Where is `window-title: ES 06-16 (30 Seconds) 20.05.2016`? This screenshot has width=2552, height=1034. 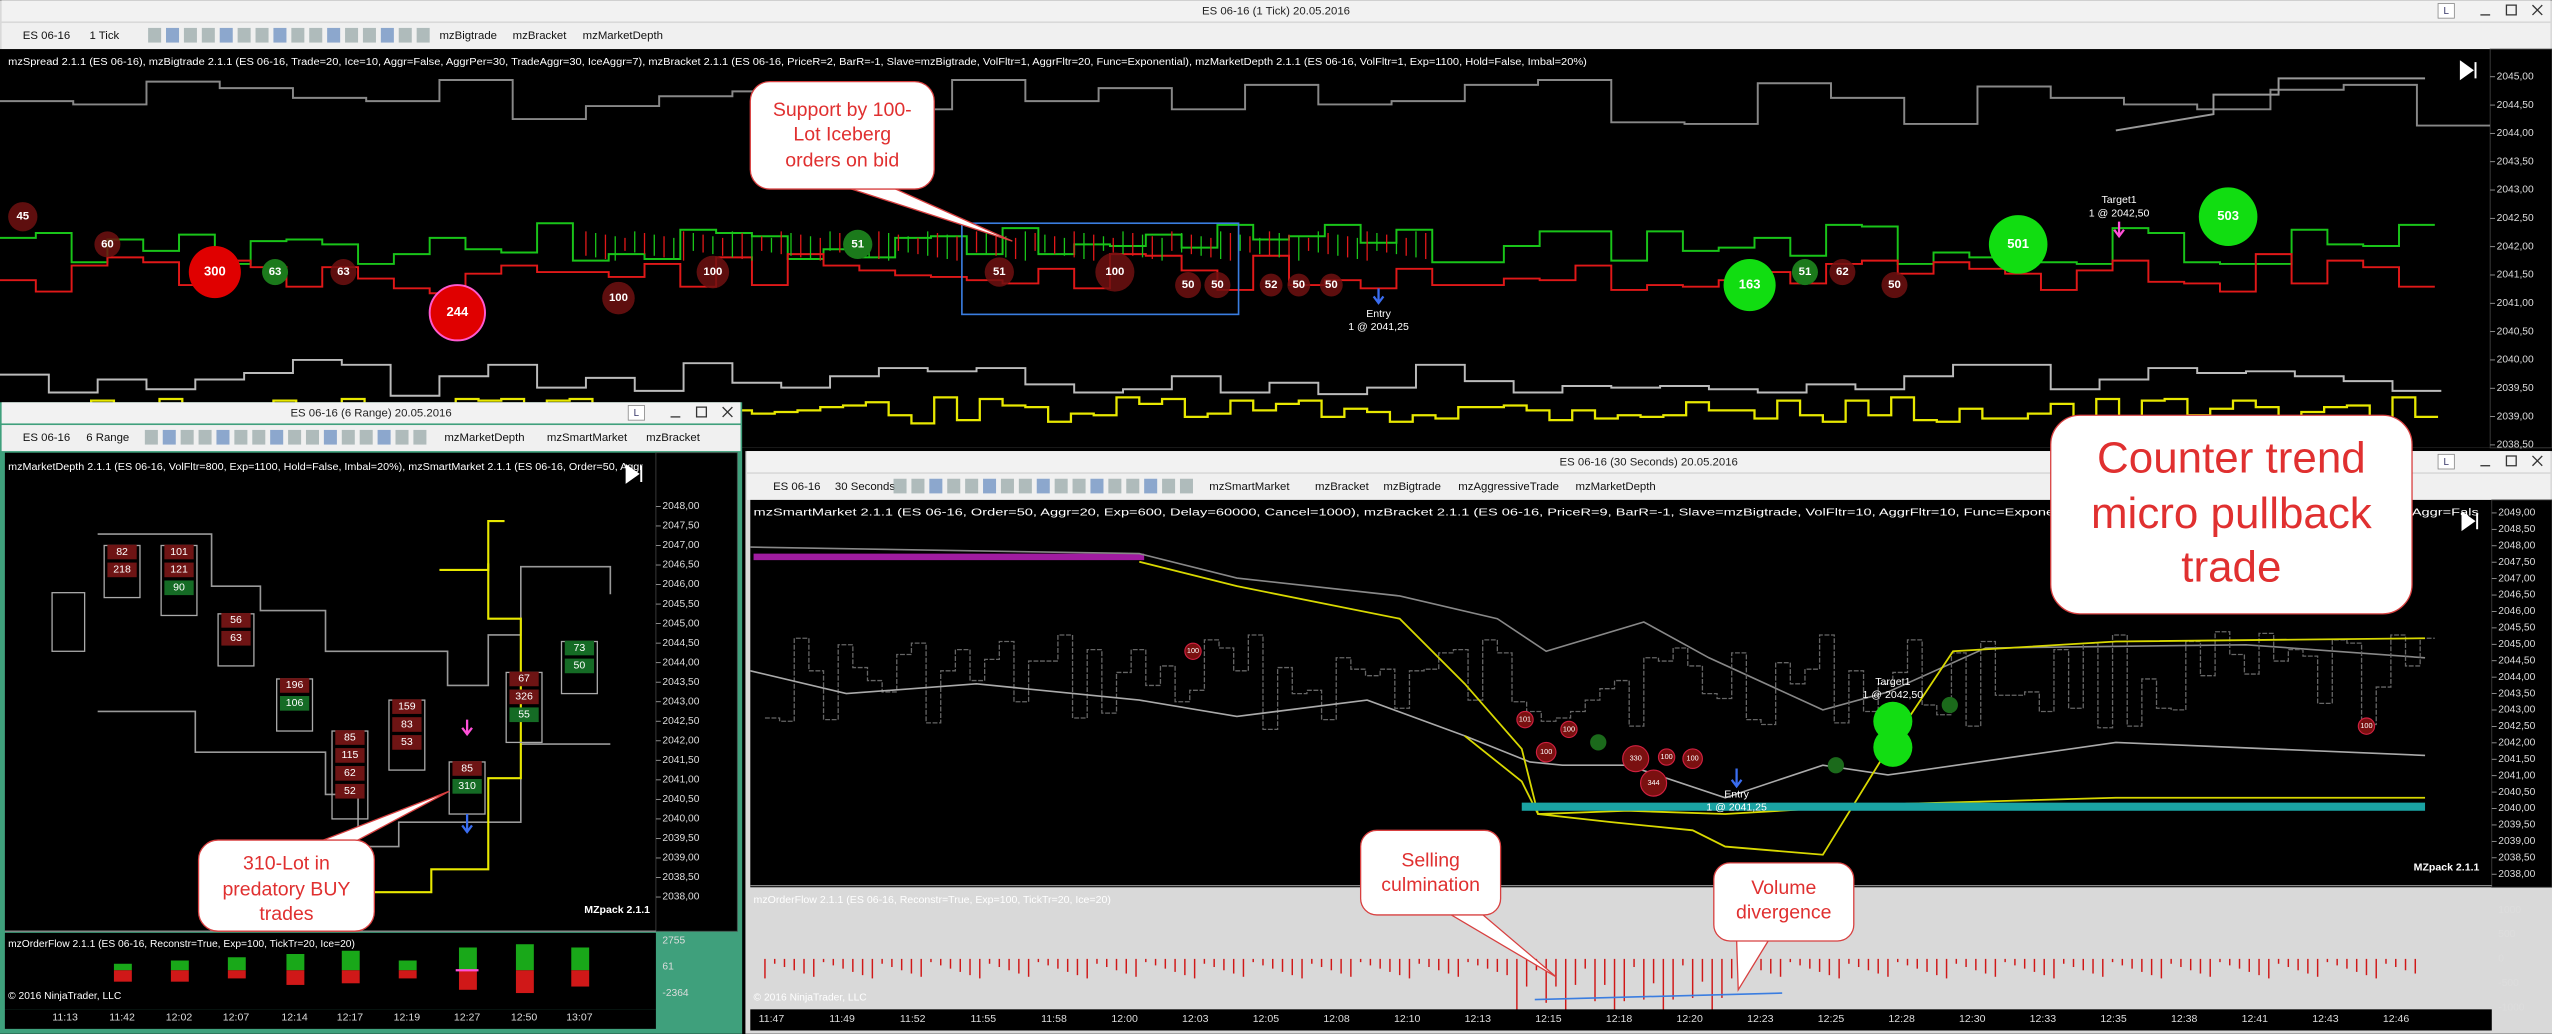
window-title: ES 06-16 (30 Seconds) 20.05.2016 is located at coordinates (1649, 462).